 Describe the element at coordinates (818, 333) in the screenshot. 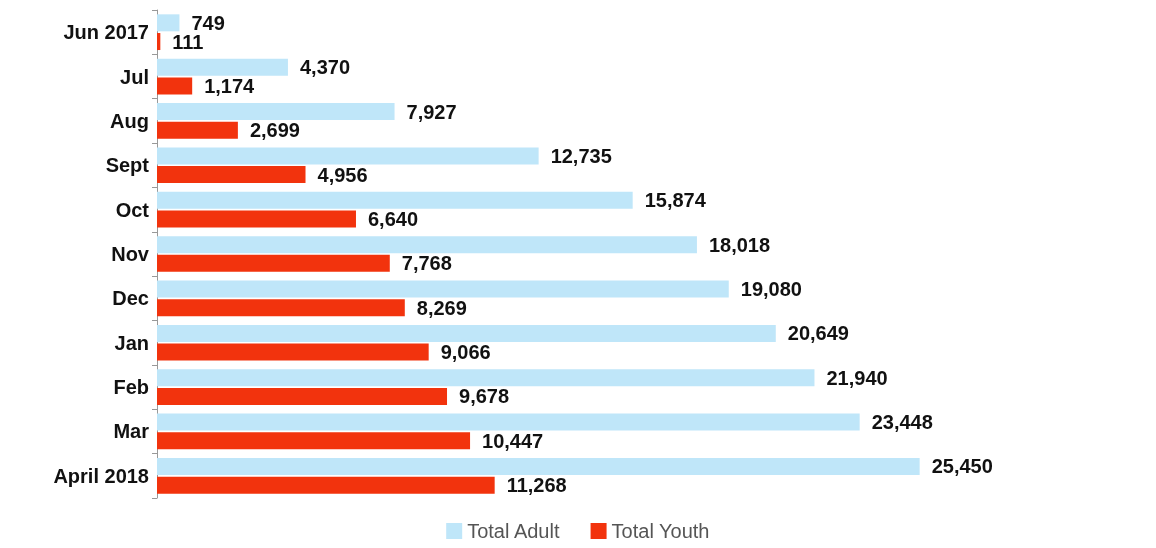

I see `data-label: 20,649` at that location.